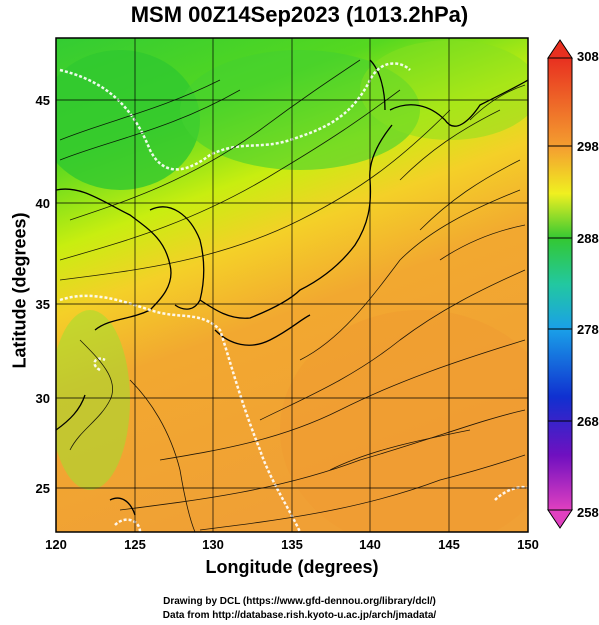 This screenshot has height=625, width=599. I want to click on x-tick-150: 150, so click(528, 544).